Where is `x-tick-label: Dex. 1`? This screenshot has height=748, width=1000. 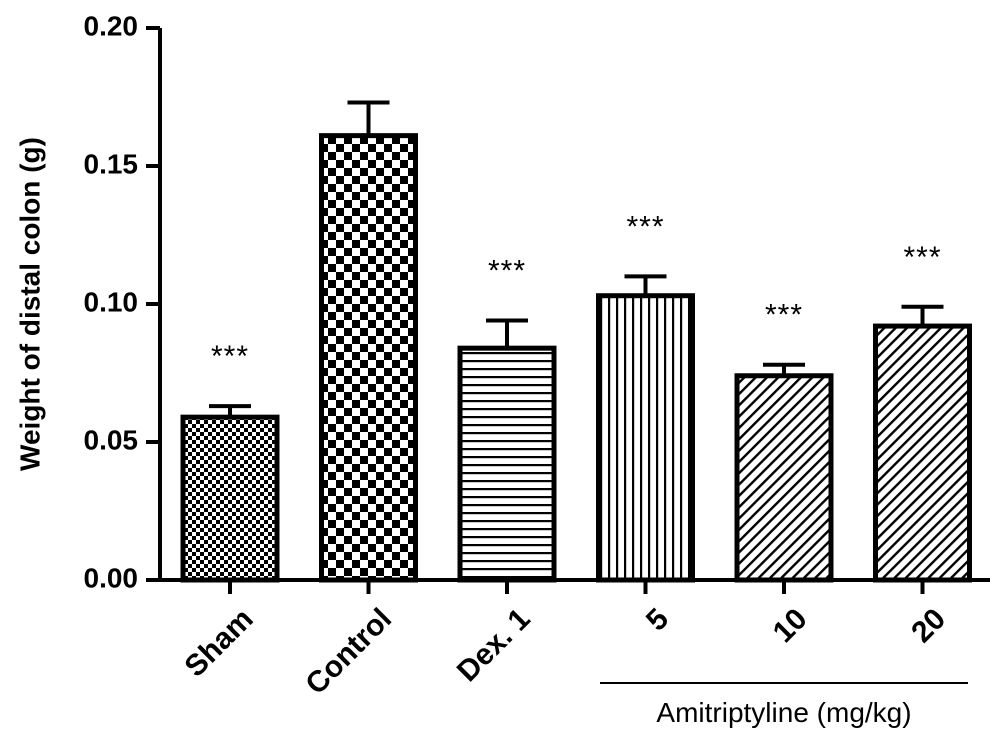 x-tick-label: Dex. 1 is located at coordinates (494, 645).